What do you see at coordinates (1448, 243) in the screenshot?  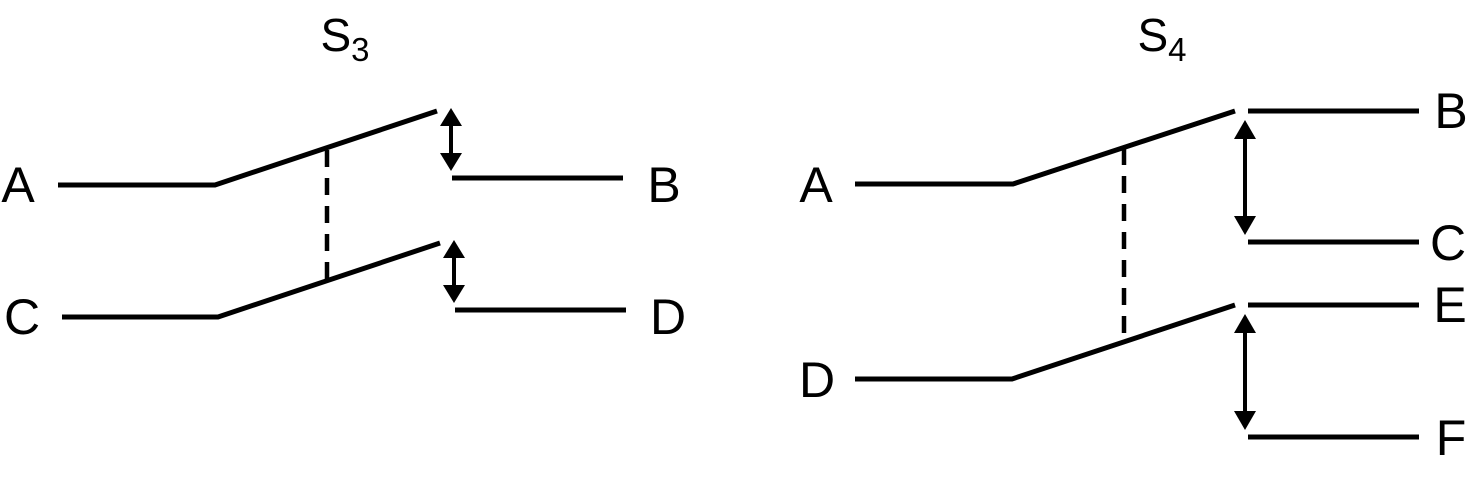 I see `s4-label-c: C` at bounding box center [1448, 243].